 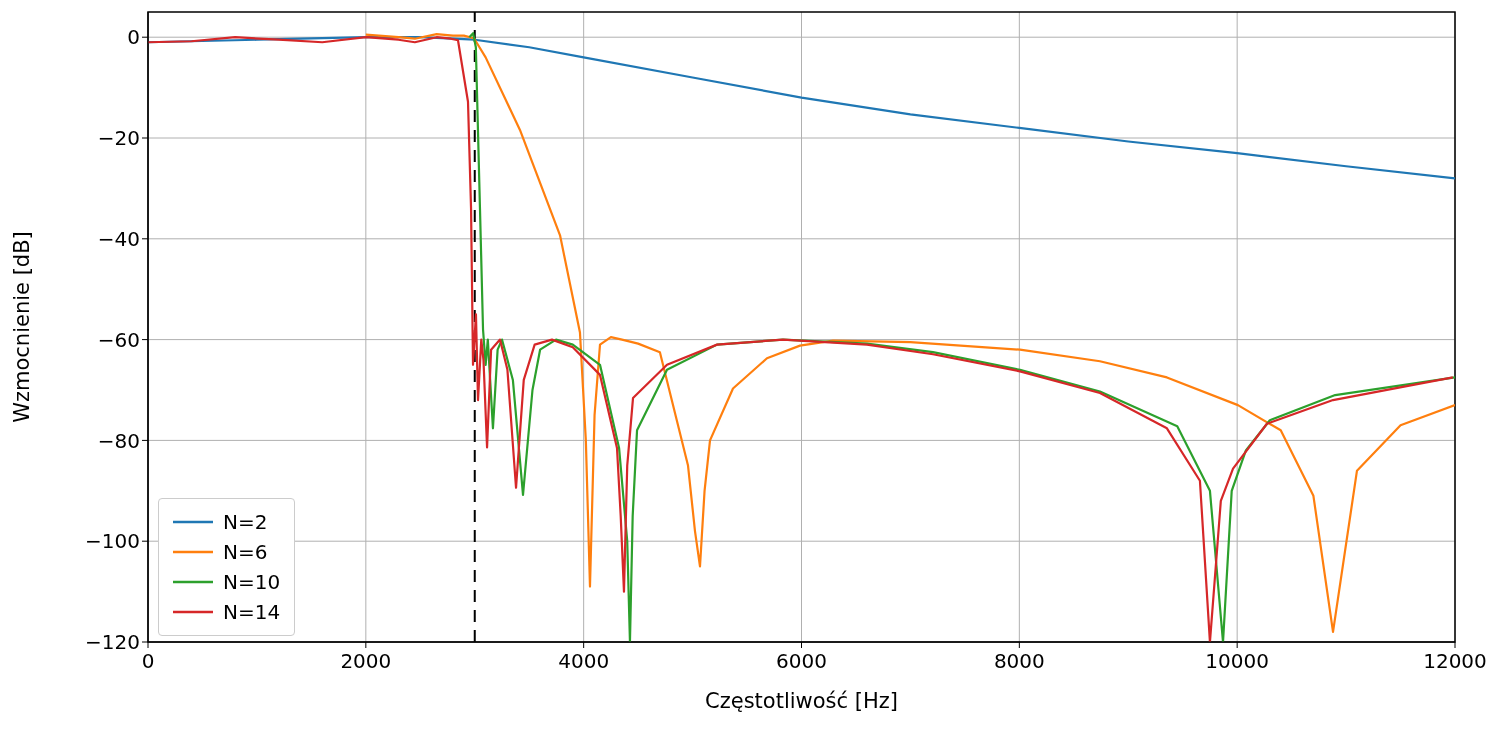 I want to click on y-tick-label: −20, so click(x=118, y=138).